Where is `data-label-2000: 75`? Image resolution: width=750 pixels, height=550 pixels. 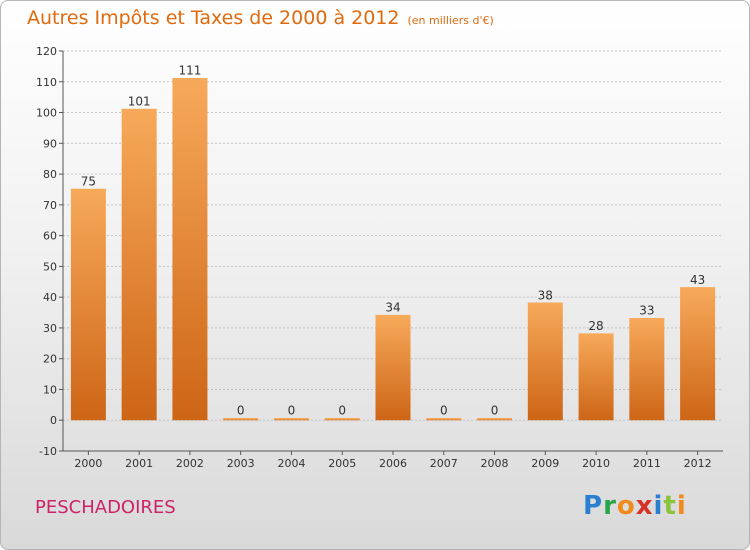 data-label-2000: 75 is located at coordinates (88, 181).